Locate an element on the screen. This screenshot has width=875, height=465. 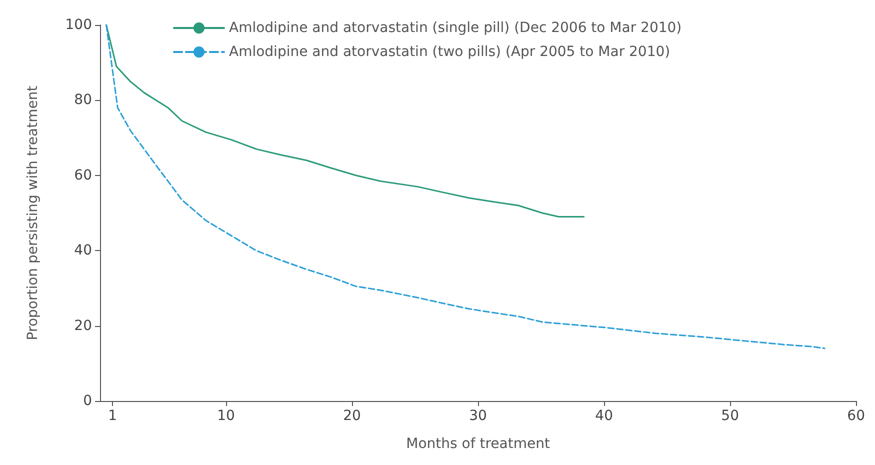
x-tick-label: 50 is located at coordinates (730, 416).